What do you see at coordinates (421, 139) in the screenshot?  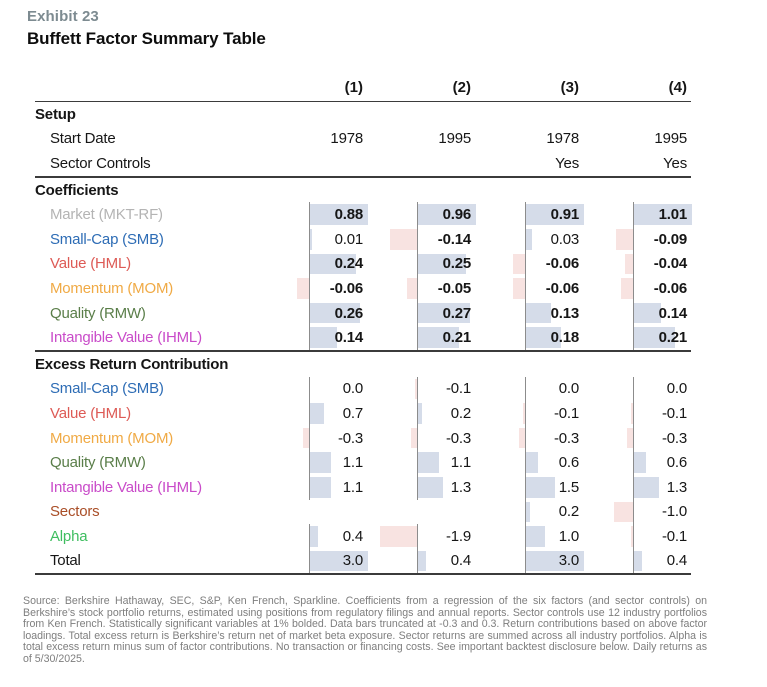 I see `value-cell: 1995` at bounding box center [421, 139].